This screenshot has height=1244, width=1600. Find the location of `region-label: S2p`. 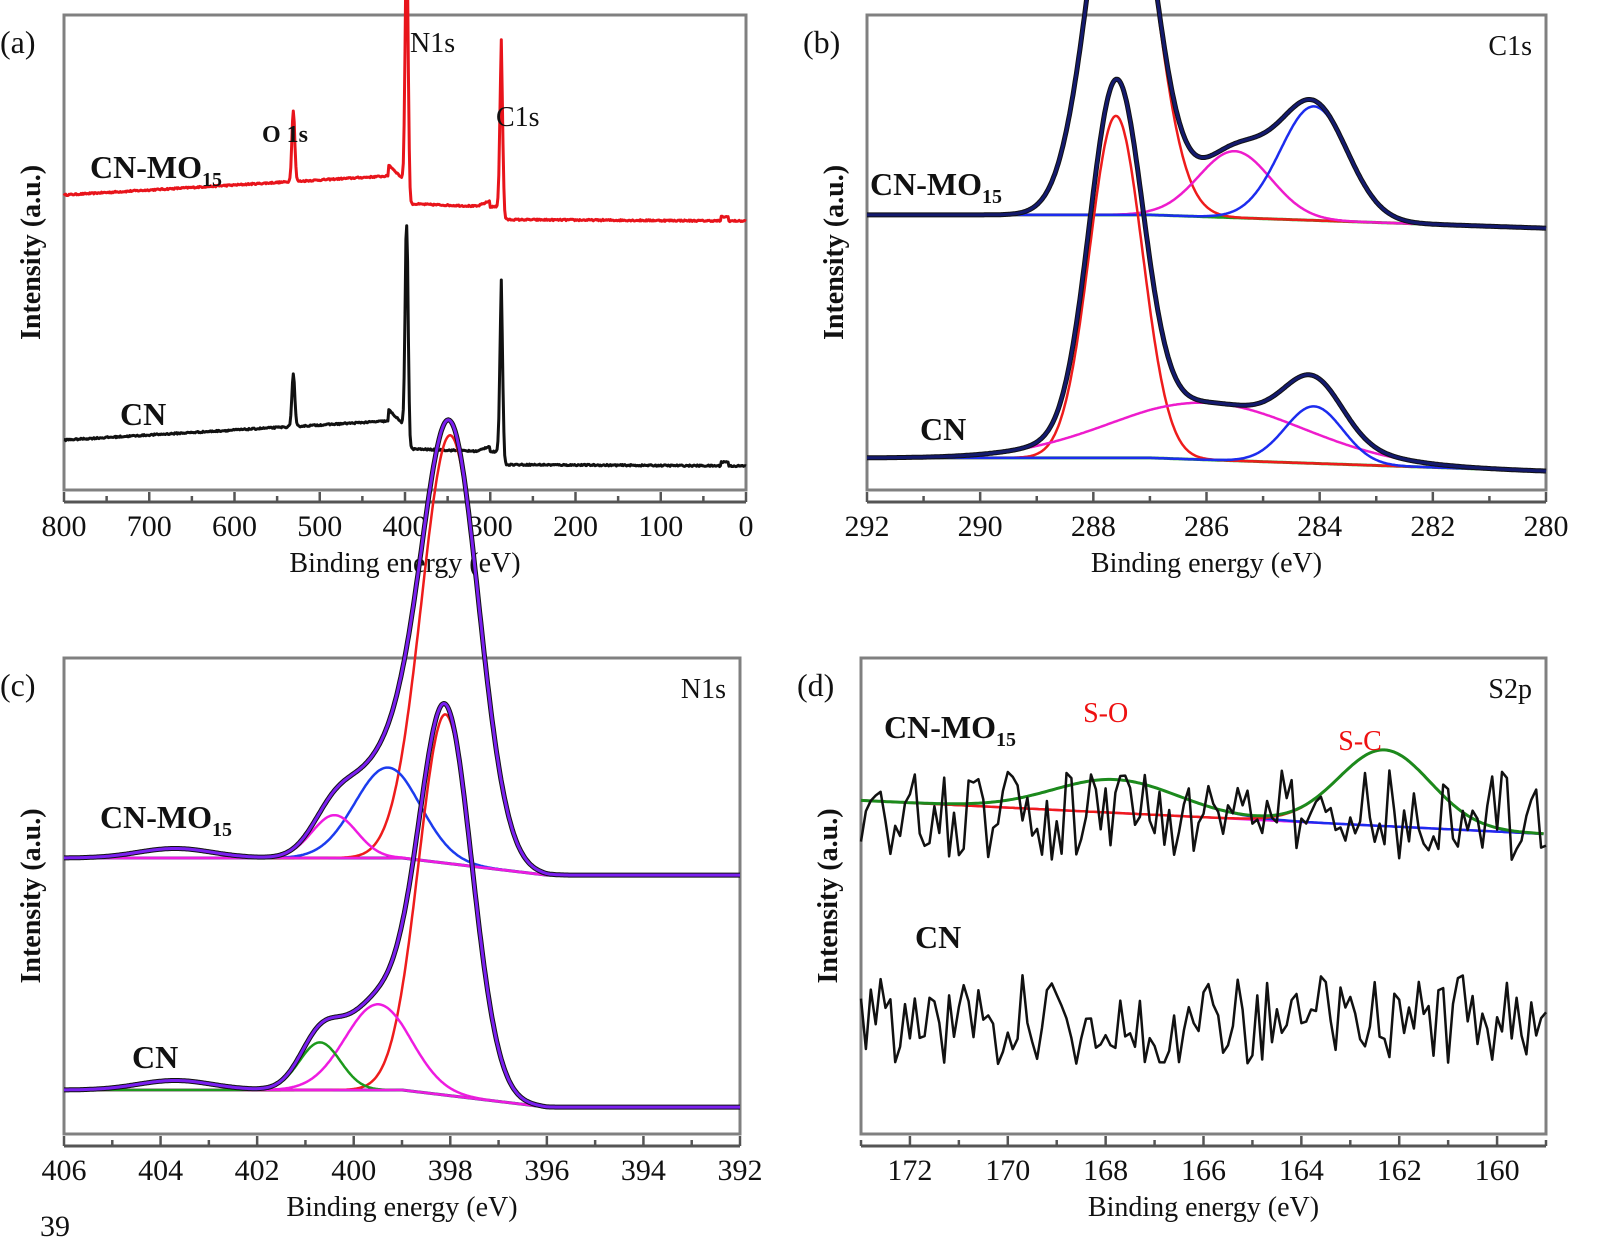

region-label: S2p is located at coordinates (1510, 689).